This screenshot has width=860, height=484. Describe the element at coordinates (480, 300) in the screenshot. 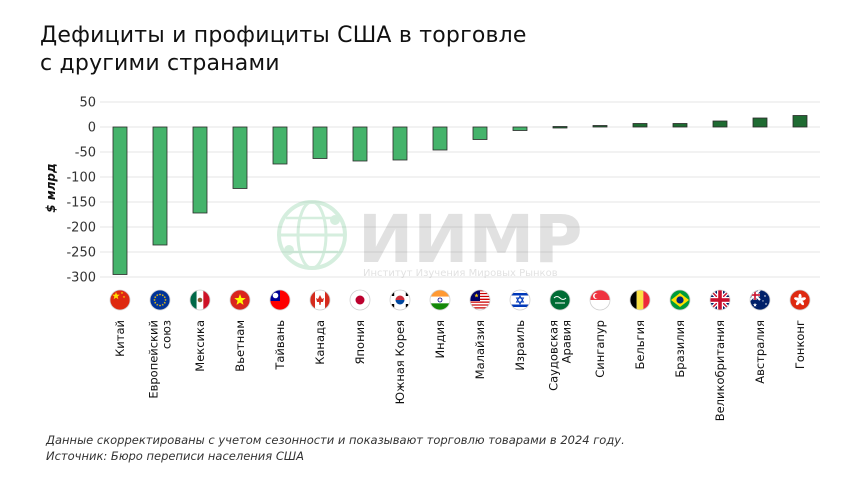

I see `flag-malaysia-icon` at that location.